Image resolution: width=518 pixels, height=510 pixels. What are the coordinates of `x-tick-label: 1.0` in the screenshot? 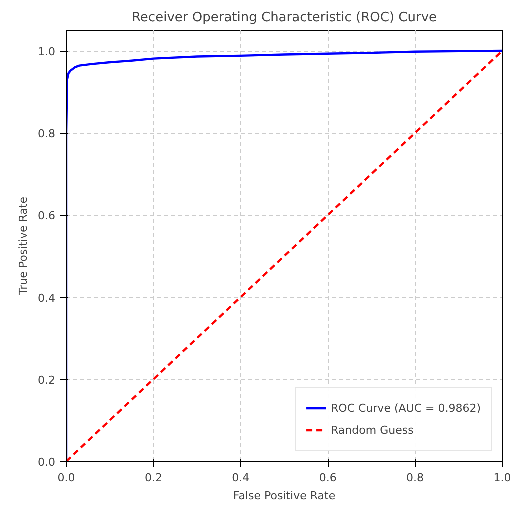 It's located at (503, 478).